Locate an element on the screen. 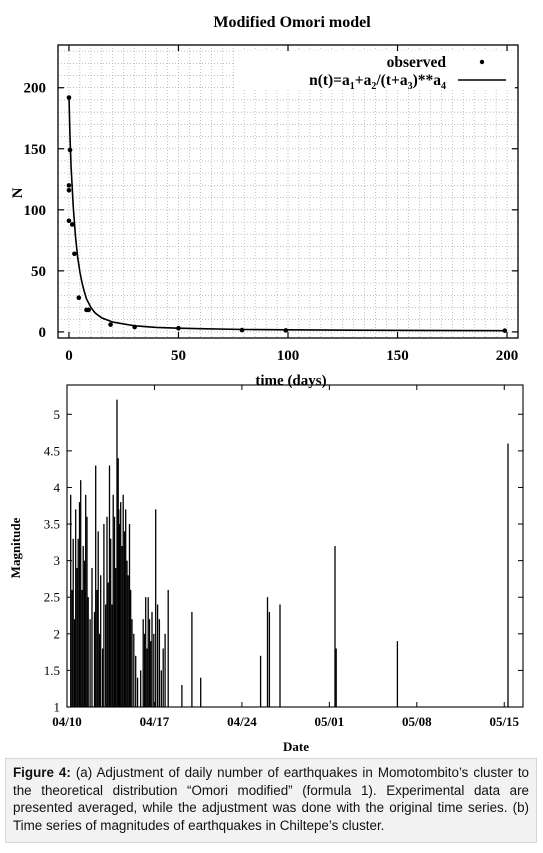 This screenshot has width=543, height=853. chart-b-x-axis-label: Date is located at coordinates (296, 746).